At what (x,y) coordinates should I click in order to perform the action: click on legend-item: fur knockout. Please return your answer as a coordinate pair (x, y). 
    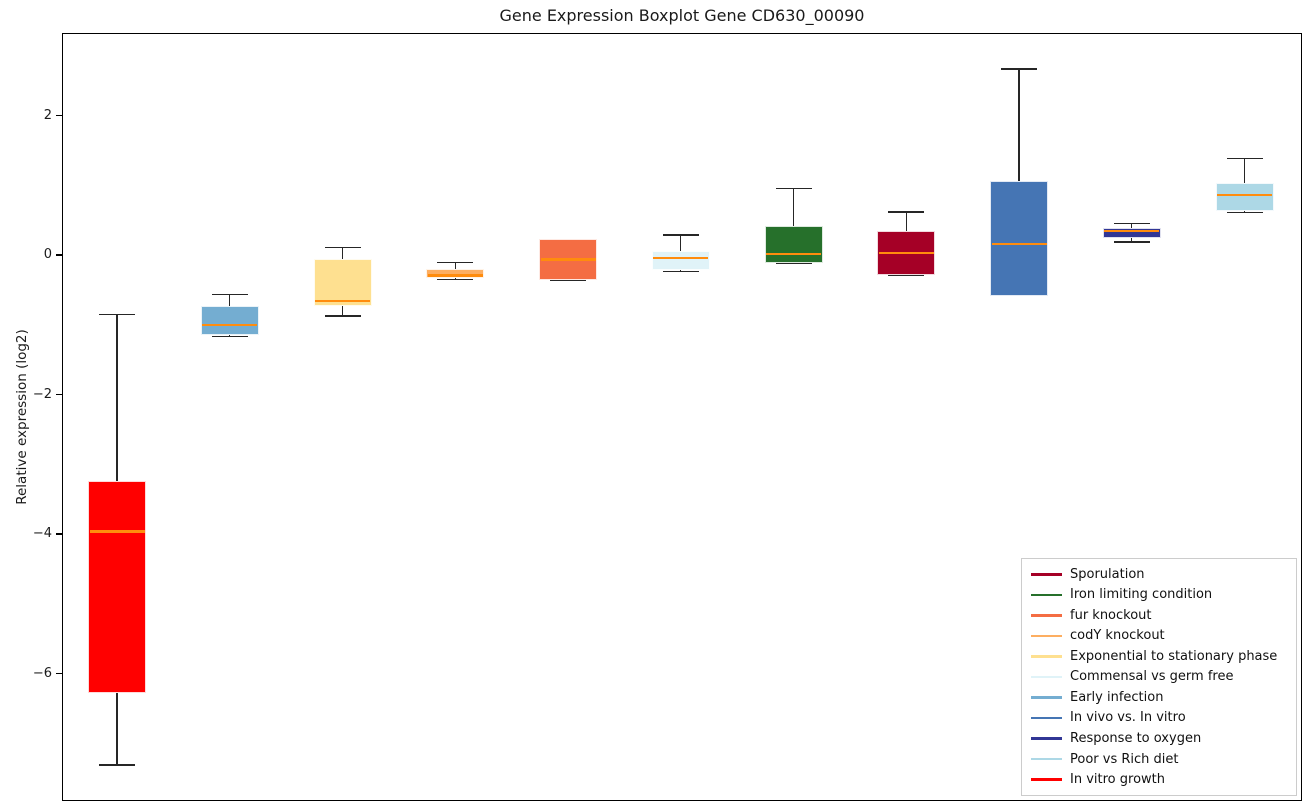
    Looking at the image, I should click on (1161, 615).